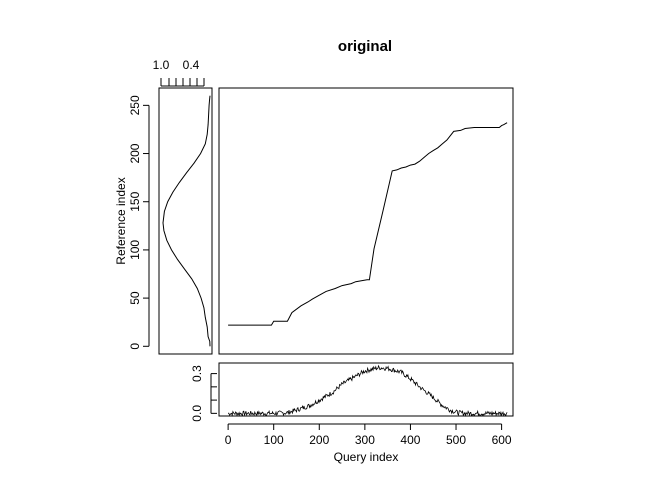 This screenshot has height=485, width=672. I want to click on y-tick-label: 250, so click(135, 105).